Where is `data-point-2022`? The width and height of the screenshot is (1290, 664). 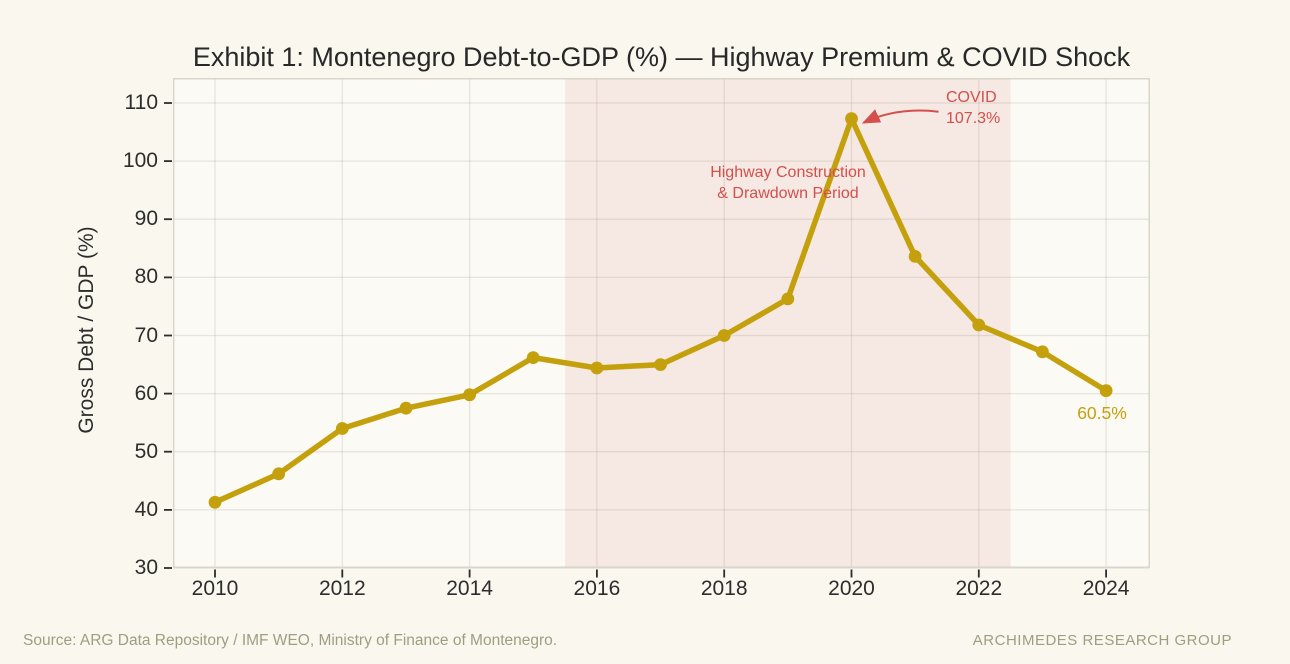
data-point-2022 is located at coordinates (979, 325).